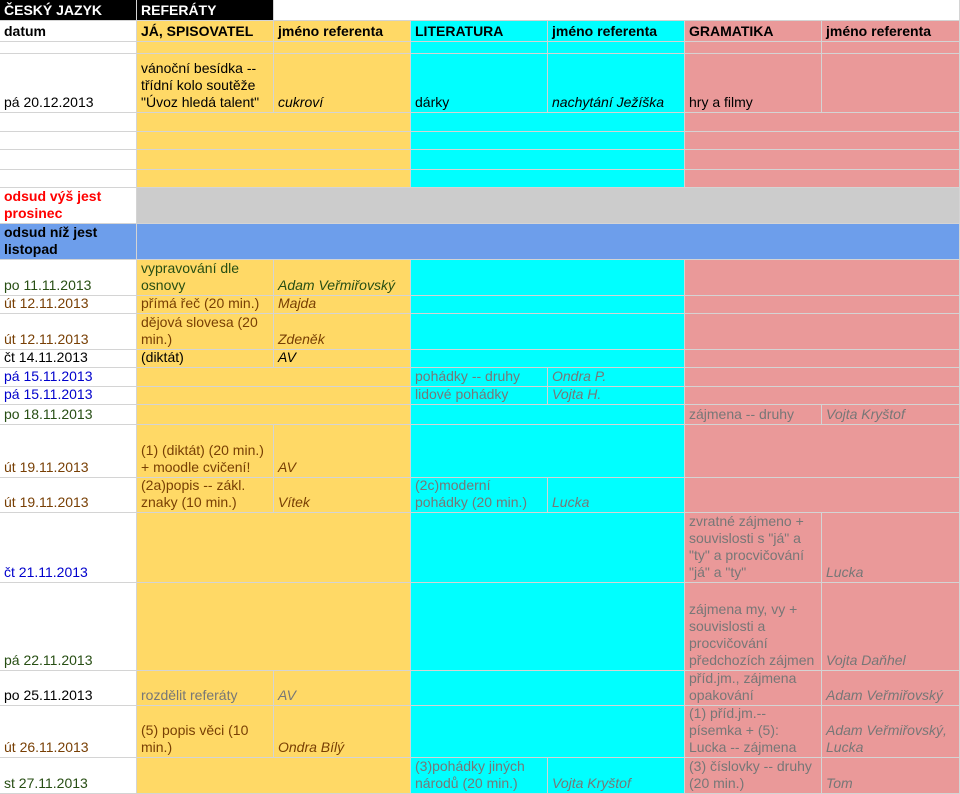  What do you see at coordinates (479, 776) in the screenshot?
I see `cell-literatura: (3)pohádky jiných národů (20 min.)` at bounding box center [479, 776].